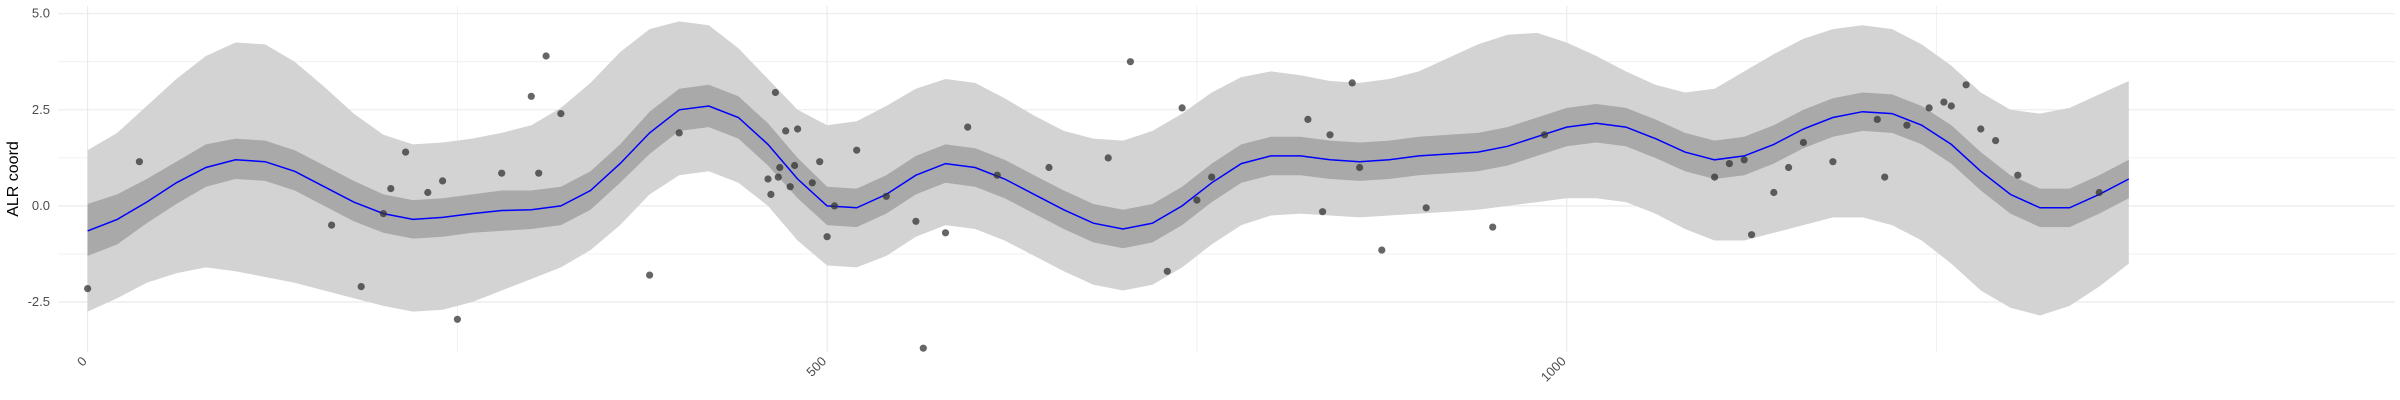  I want to click on x-axis-tick-labels: 0 500 1000, so click(821, 369).